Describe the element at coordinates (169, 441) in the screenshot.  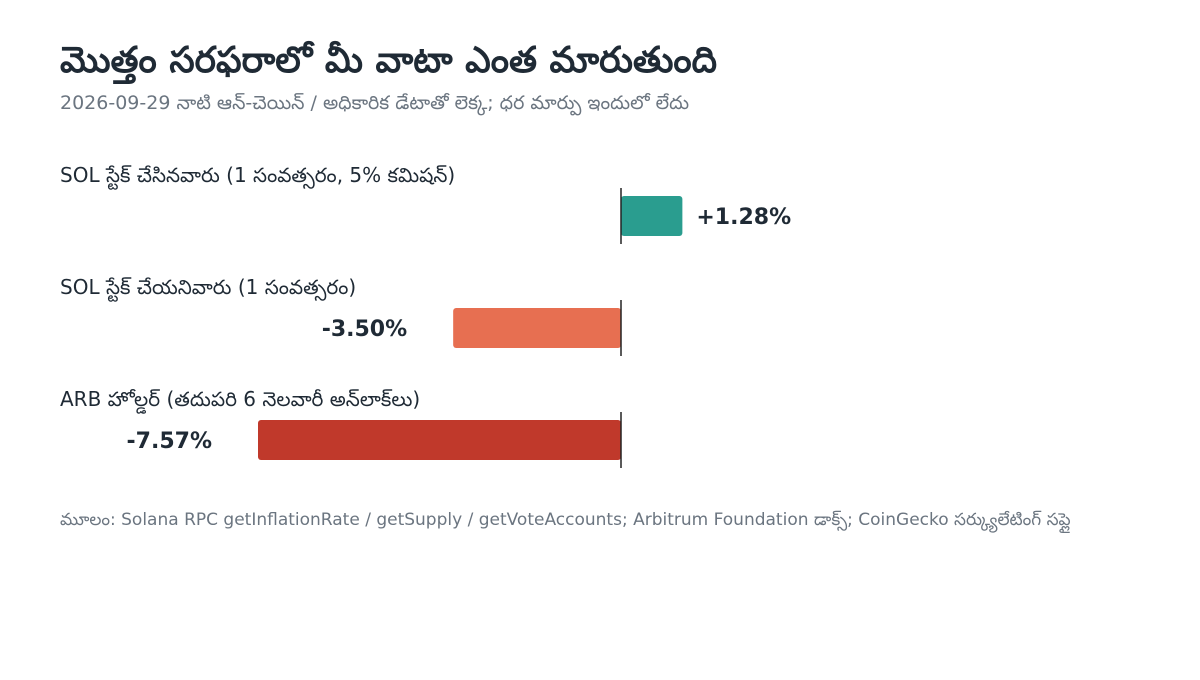
I see `value-label: -7.57%` at that location.